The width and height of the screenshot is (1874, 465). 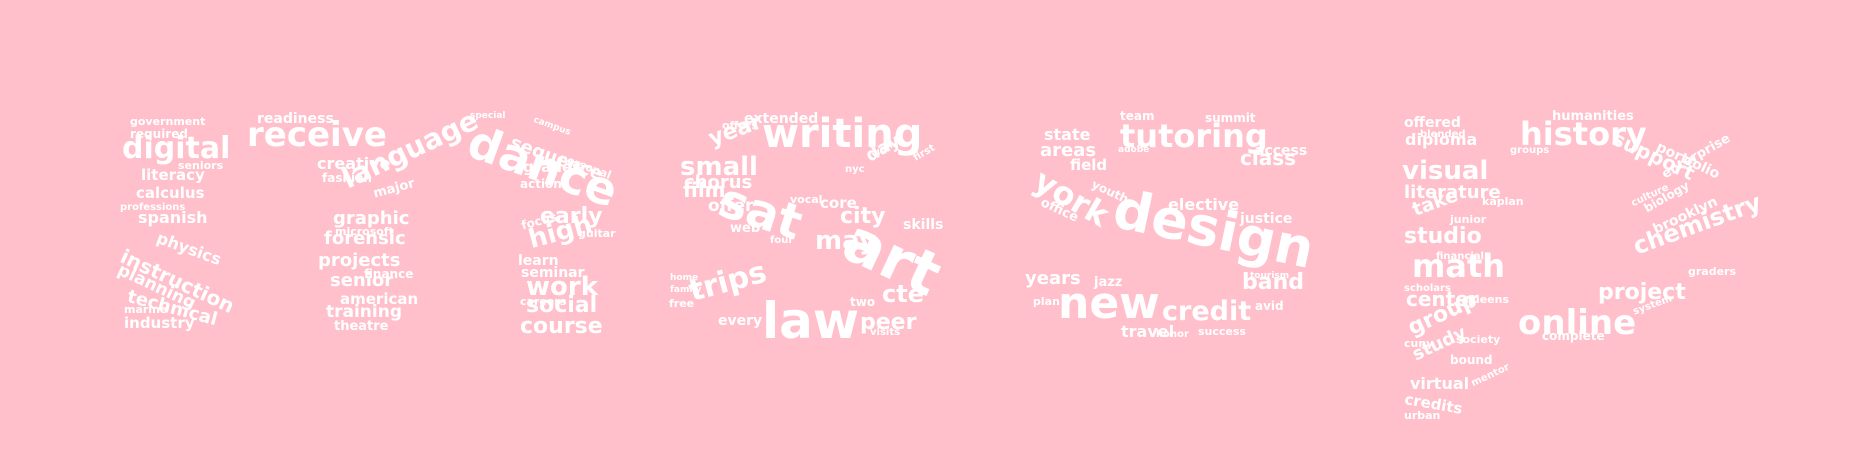 I want to click on cloud-word: financial, so click(x=1460, y=256).